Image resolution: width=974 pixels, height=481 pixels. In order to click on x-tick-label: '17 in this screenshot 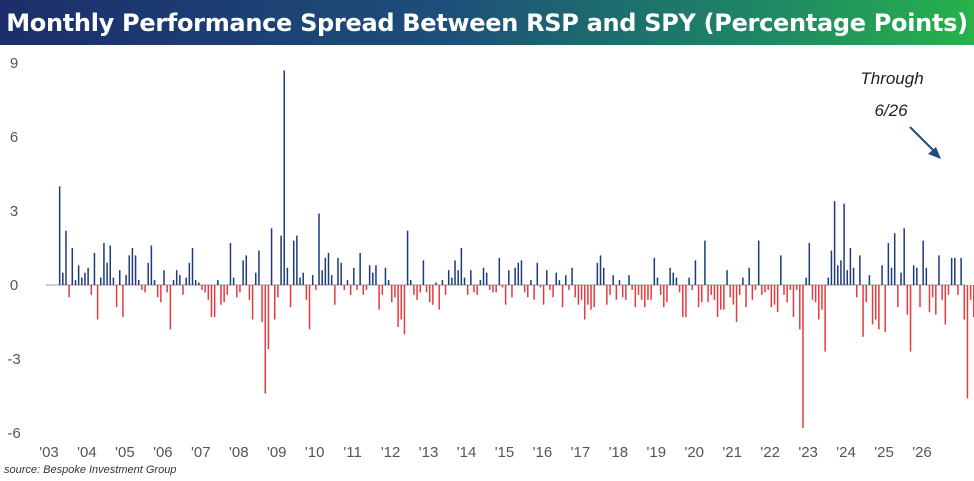, I will do `click(581, 452)`.